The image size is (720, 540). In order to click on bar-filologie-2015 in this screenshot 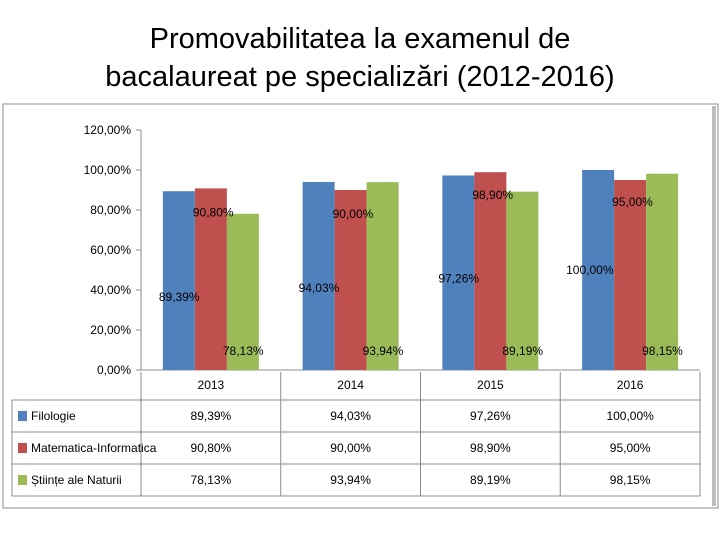, I will do `click(458, 272)`.